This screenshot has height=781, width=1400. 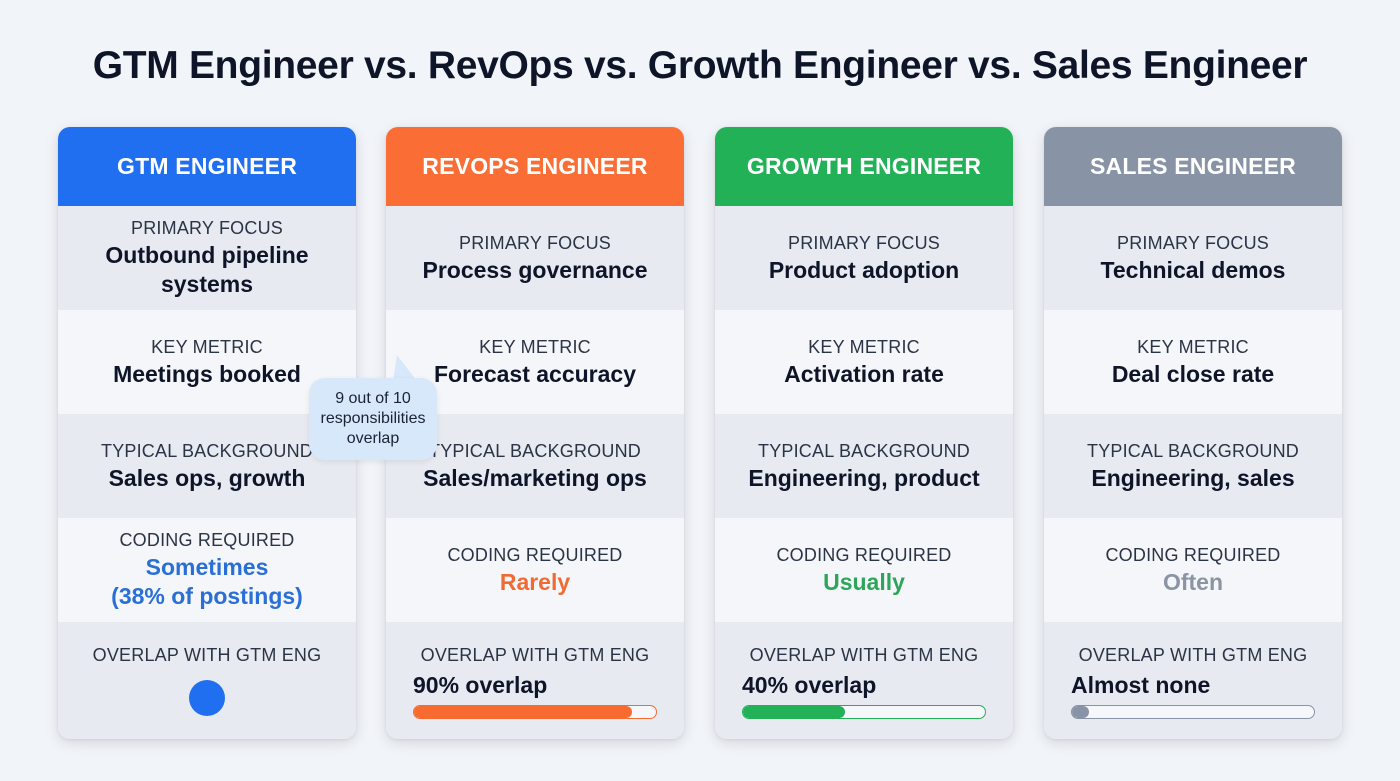 I want to click on overlap-row: OVERLAP WITH GTM ENG 40% overlap, so click(x=864, y=680).